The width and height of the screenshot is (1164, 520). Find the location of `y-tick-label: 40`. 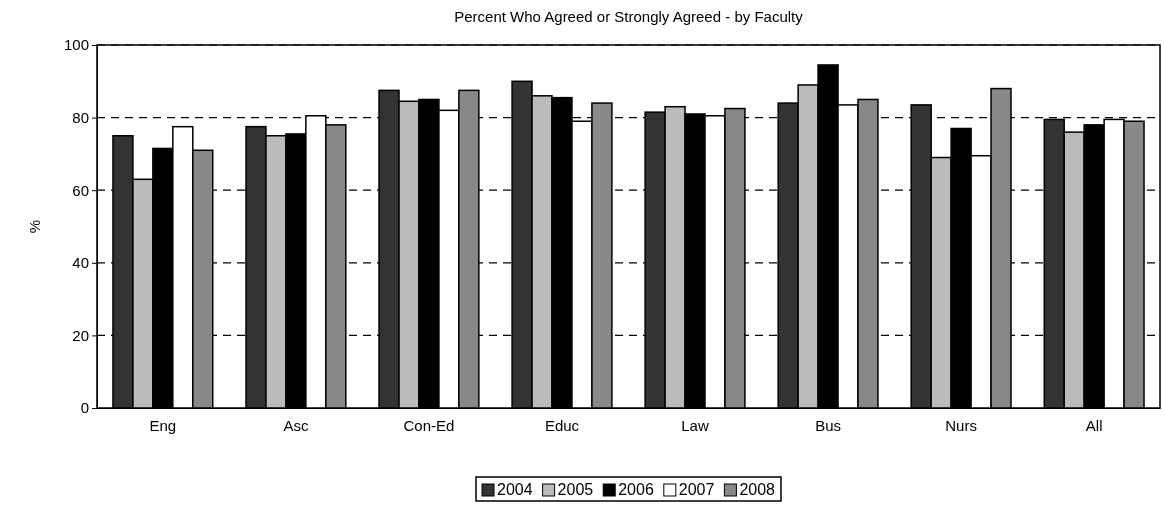

y-tick-label: 40 is located at coordinates (80, 263).